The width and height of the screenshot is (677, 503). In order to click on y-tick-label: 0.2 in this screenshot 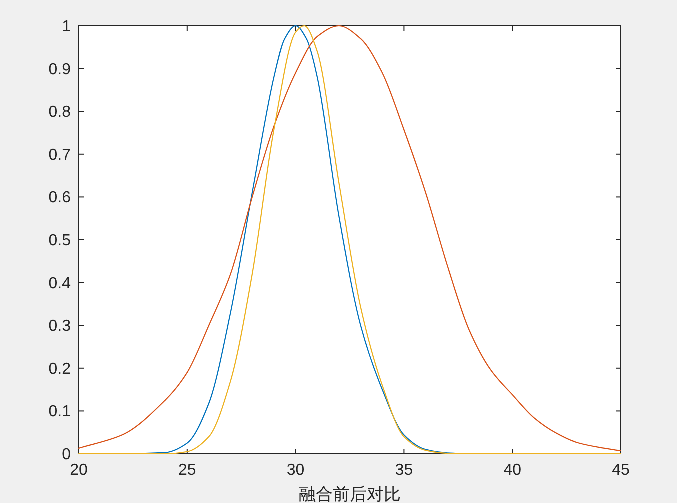, I will do `click(60, 369)`.